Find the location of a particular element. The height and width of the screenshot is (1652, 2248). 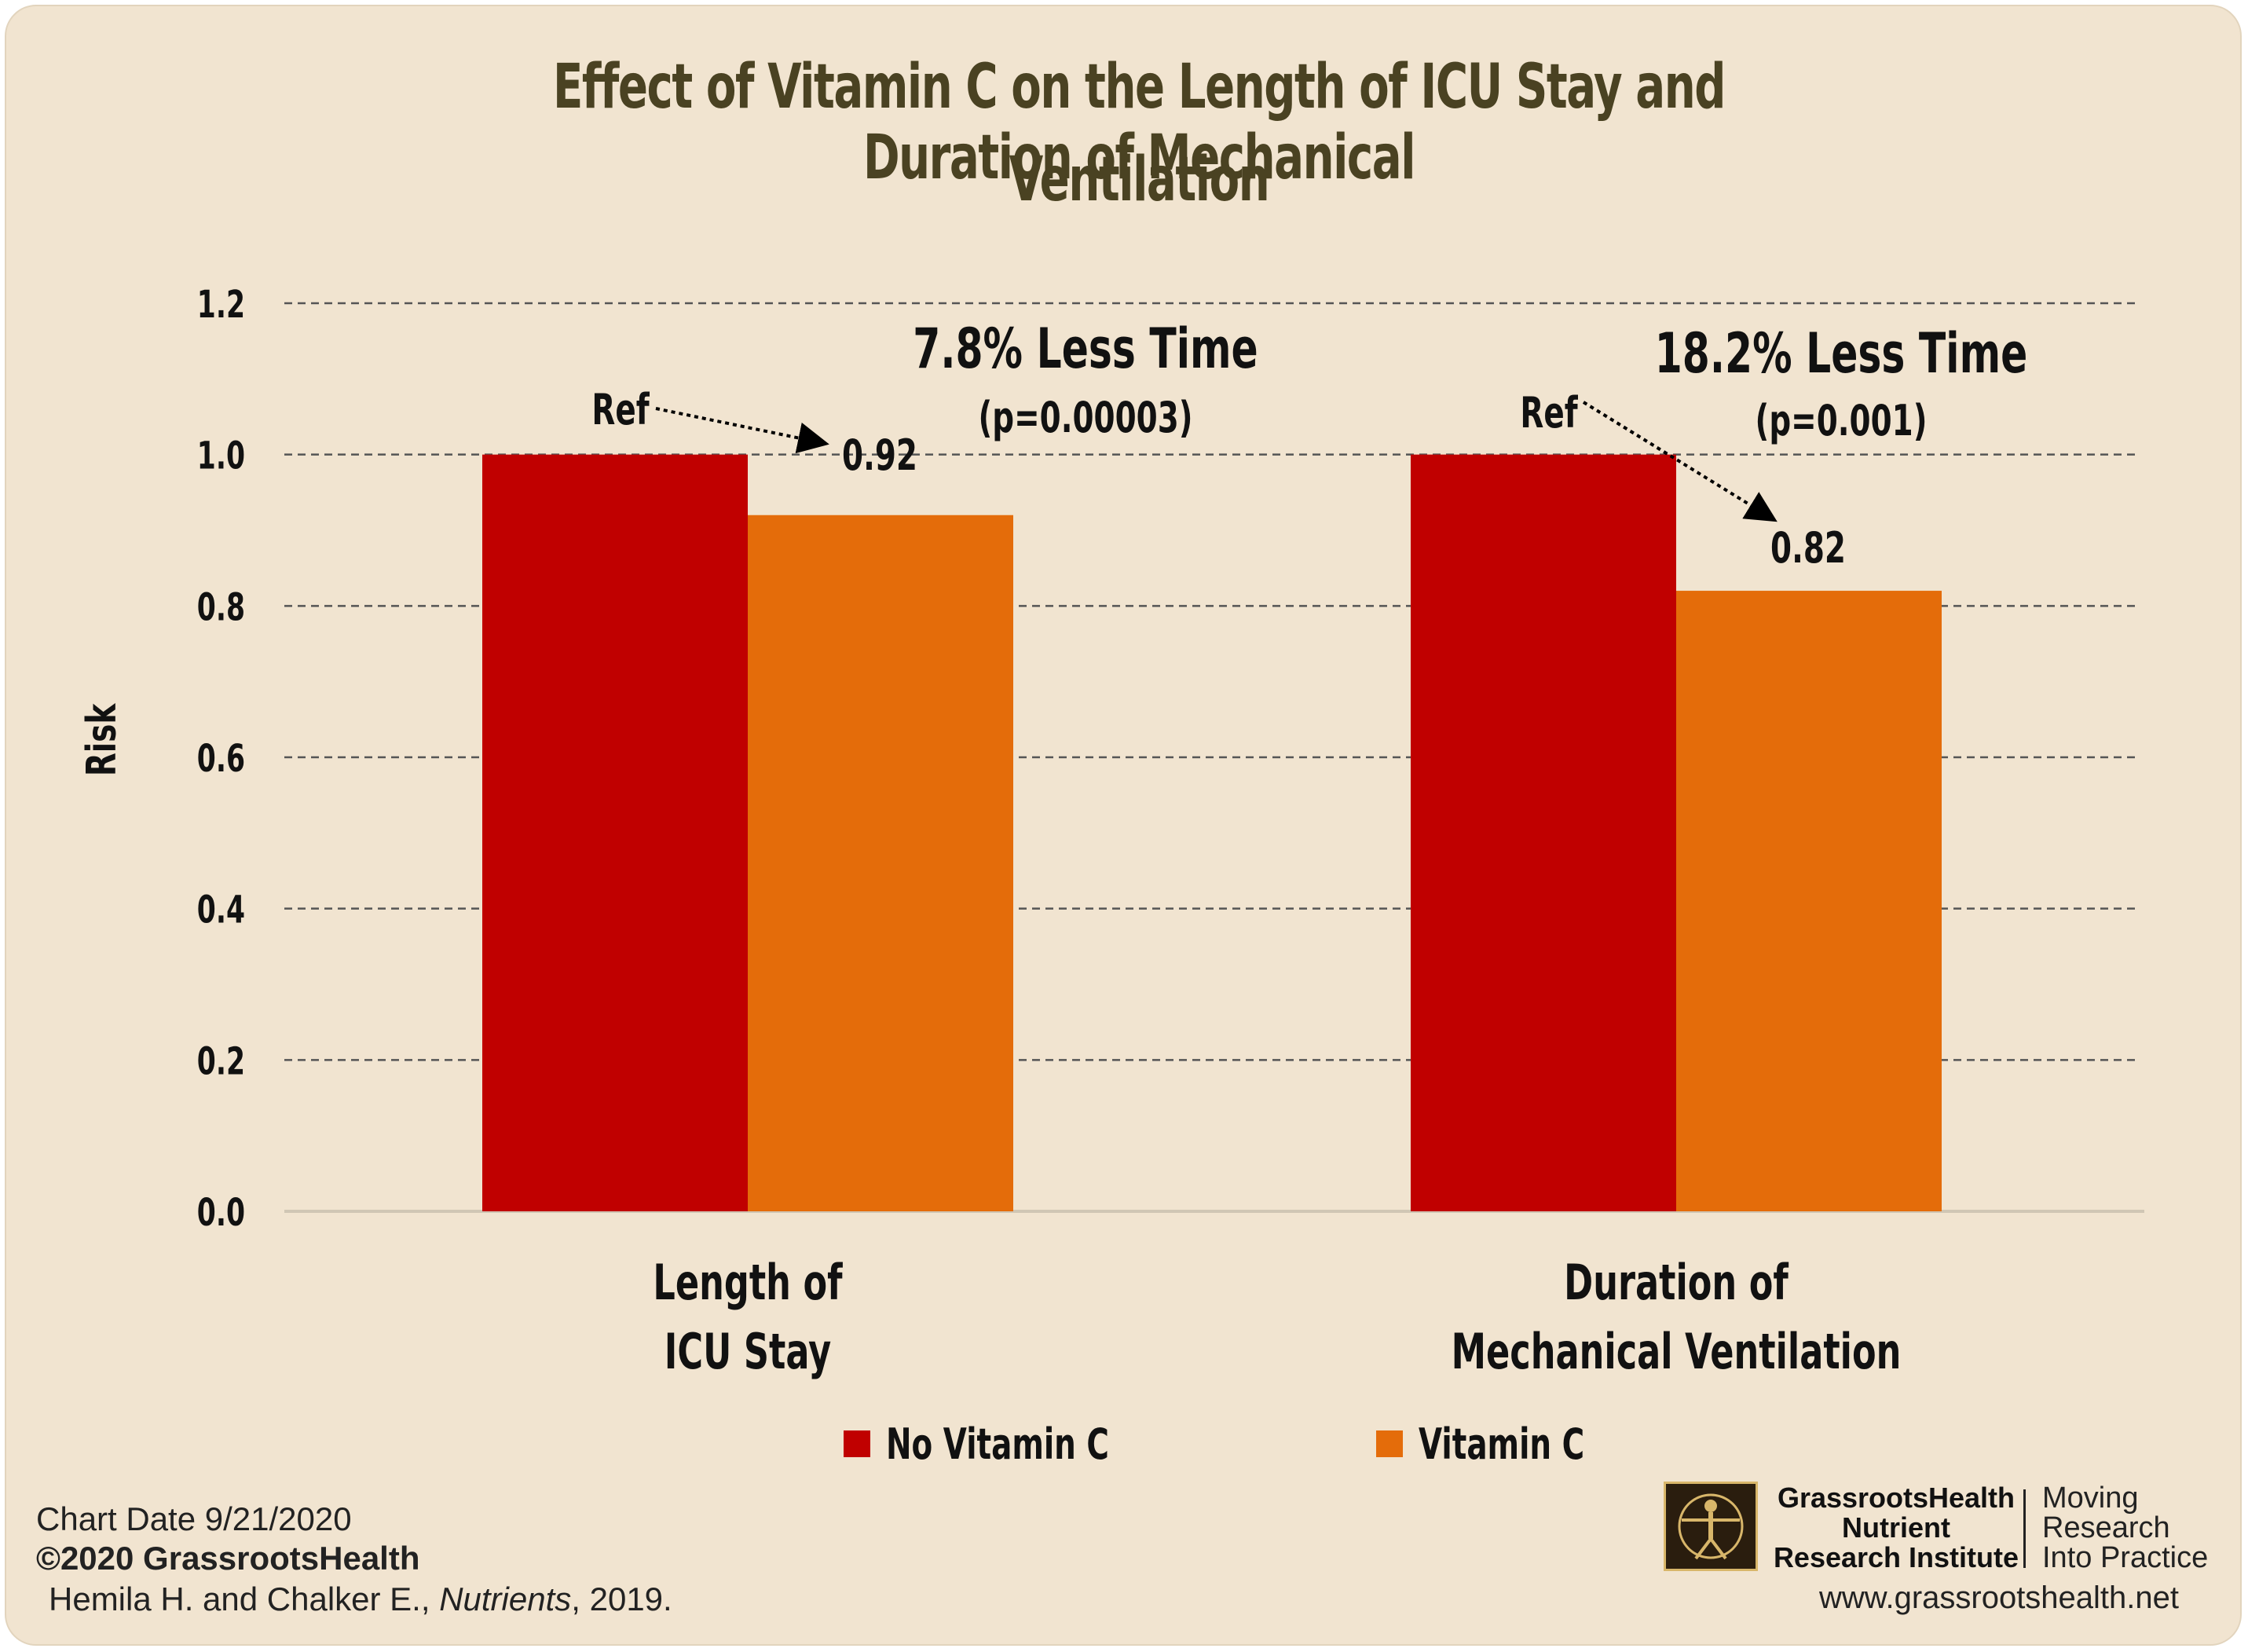

chart-date: Chart Date 9/21/2020 is located at coordinates (194, 1518).